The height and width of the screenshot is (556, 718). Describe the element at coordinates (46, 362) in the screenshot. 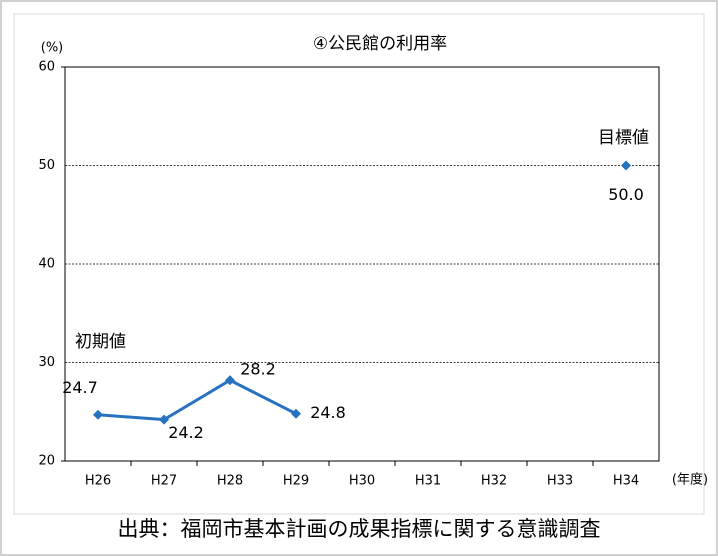

I see `y-tick-label: 30` at that location.